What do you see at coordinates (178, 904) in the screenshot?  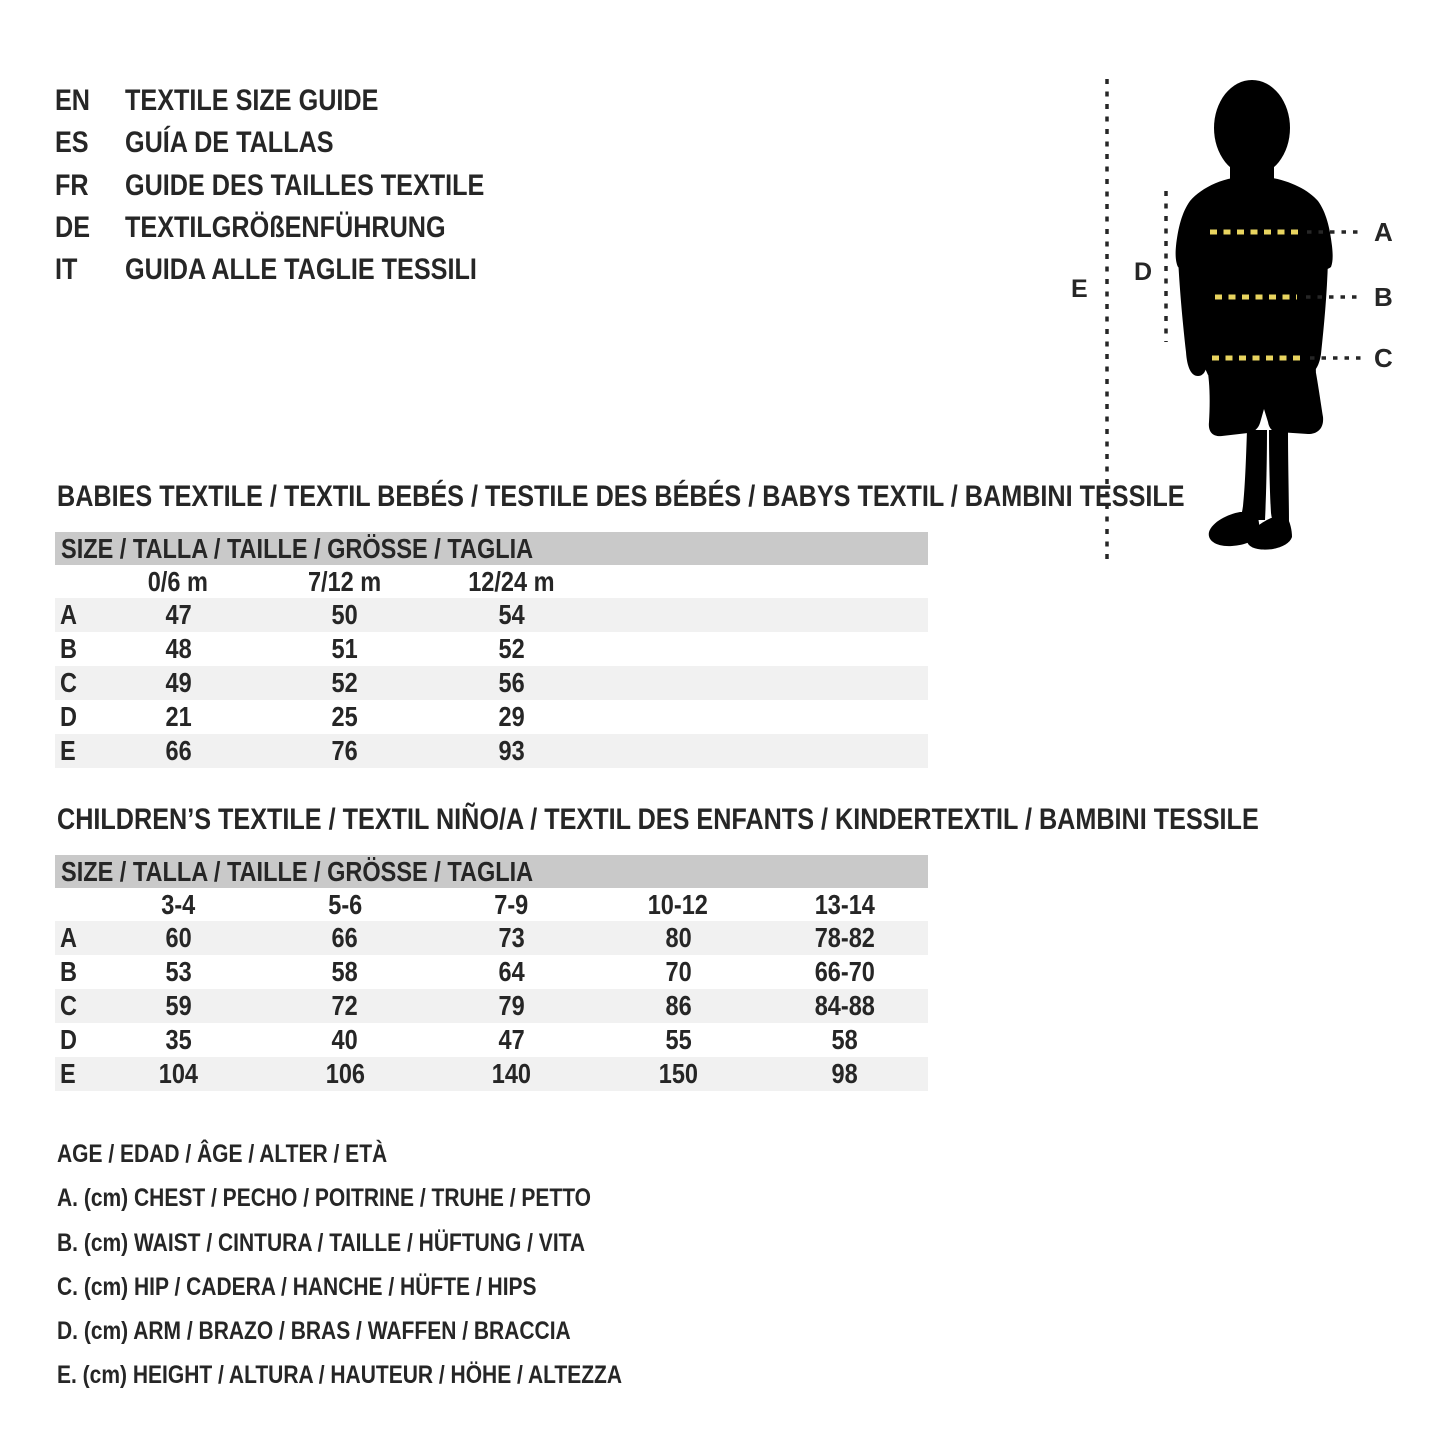 I see `children-col-3-4: 3-4` at bounding box center [178, 904].